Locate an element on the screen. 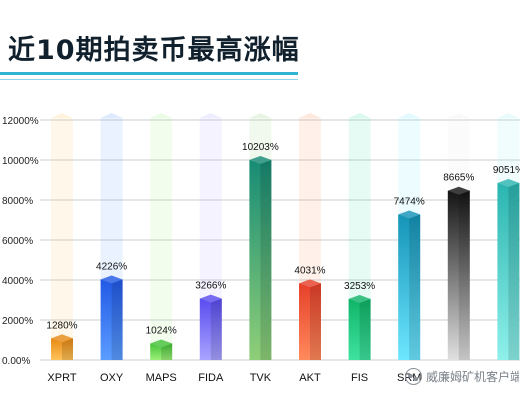 This screenshot has height=400, width=520. y-tick-label: 12000% is located at coordinates (20, 121).